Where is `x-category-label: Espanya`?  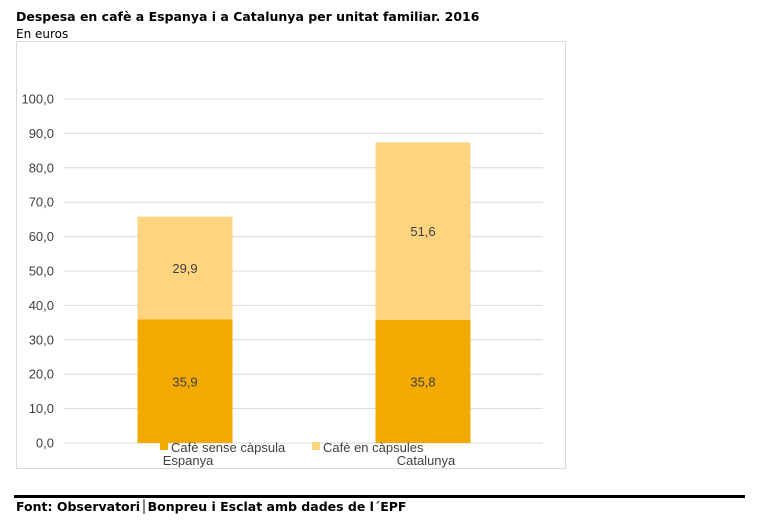
x-category-label: Espanya is located at coordinates (188, 460).